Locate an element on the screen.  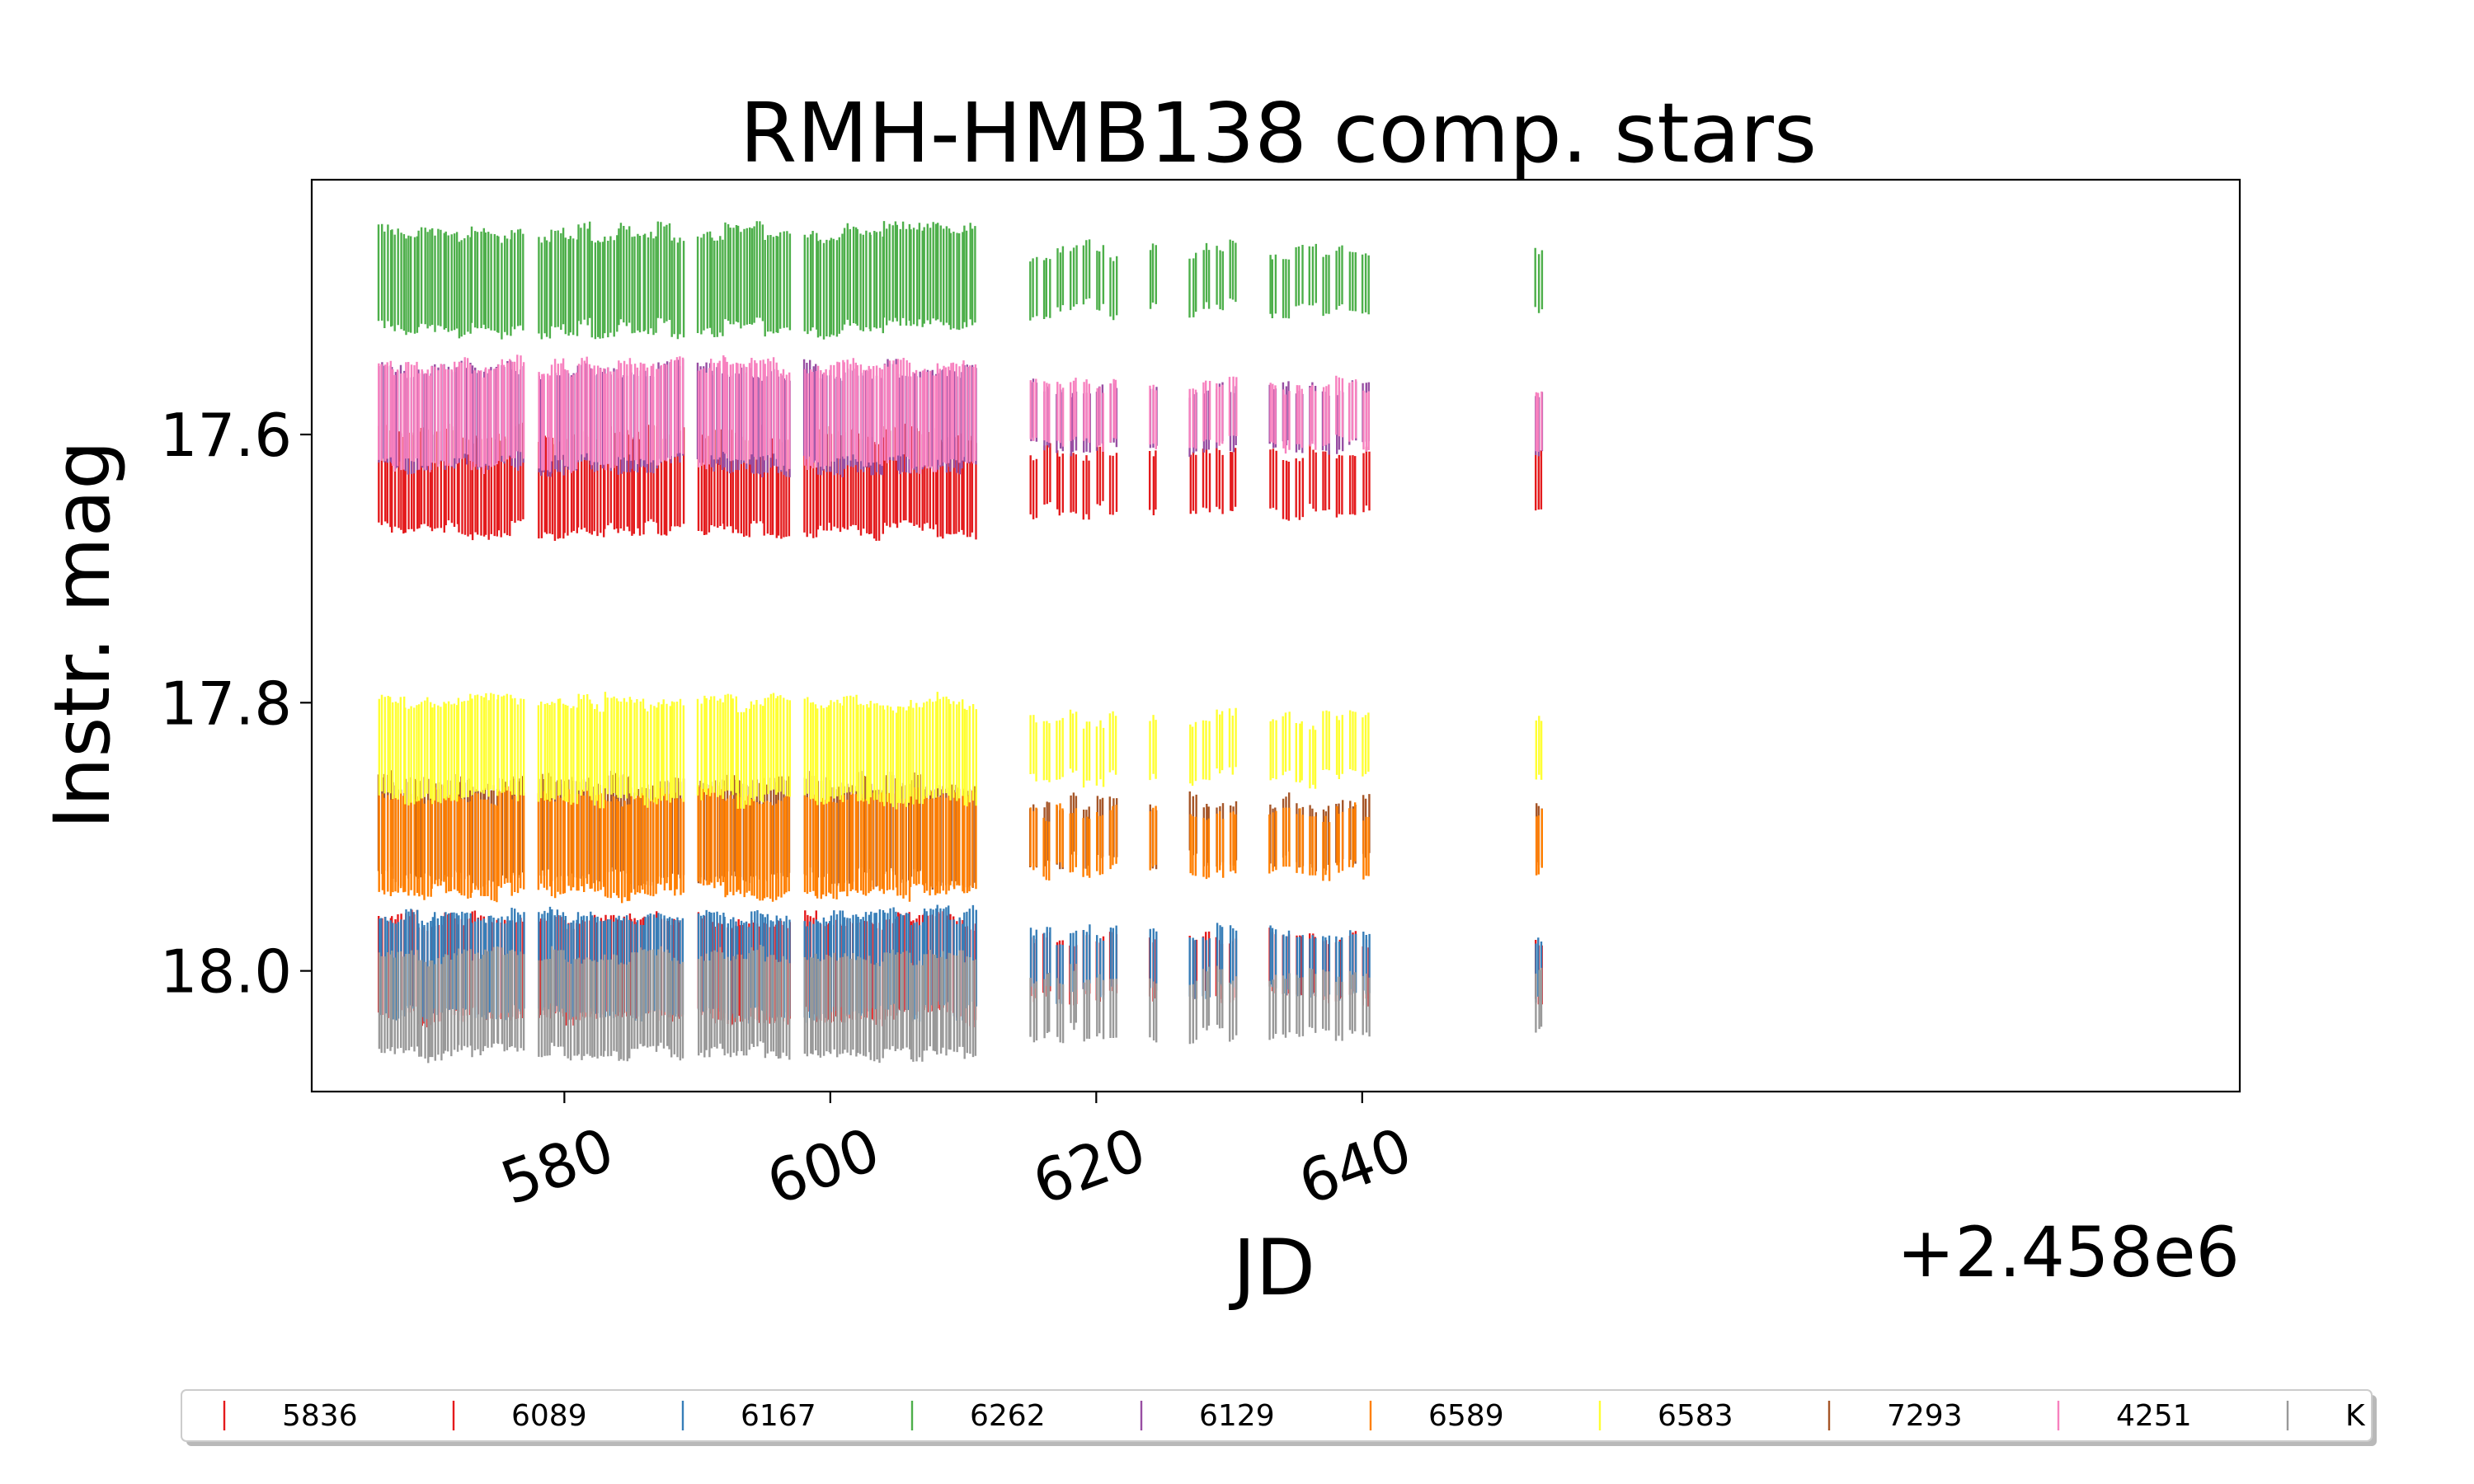
legend-label-6589: 6589 is located at coordinates (1466, 1416).